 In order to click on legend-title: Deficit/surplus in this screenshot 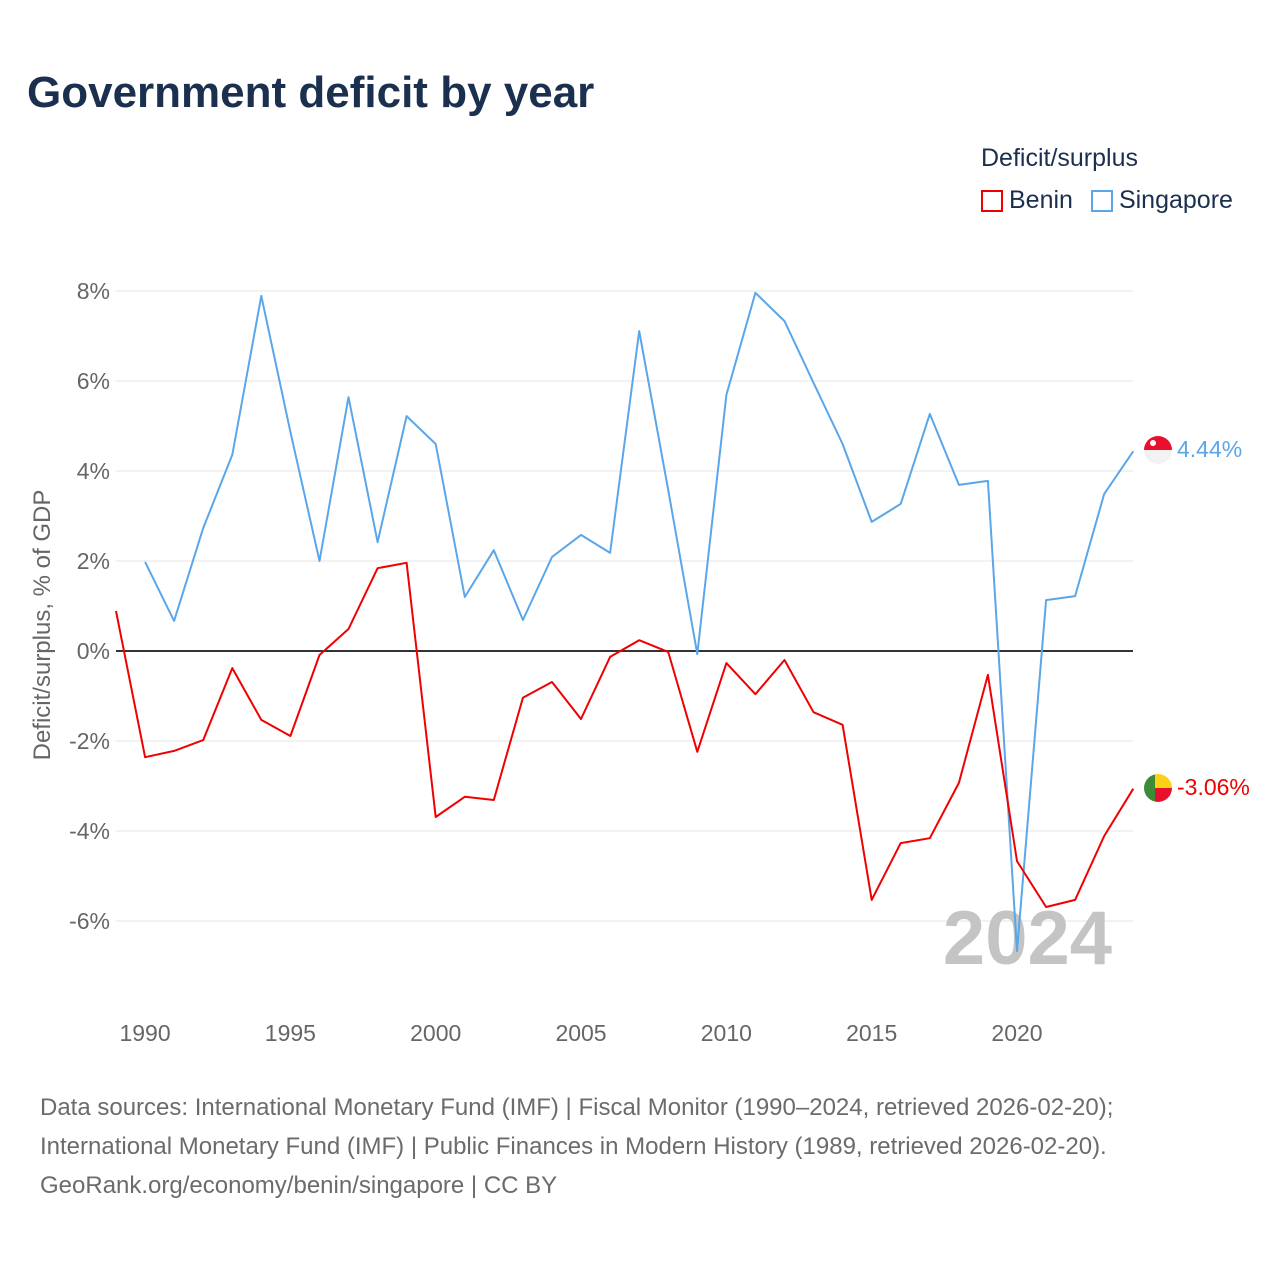, I will do `click(1059, 158)`.